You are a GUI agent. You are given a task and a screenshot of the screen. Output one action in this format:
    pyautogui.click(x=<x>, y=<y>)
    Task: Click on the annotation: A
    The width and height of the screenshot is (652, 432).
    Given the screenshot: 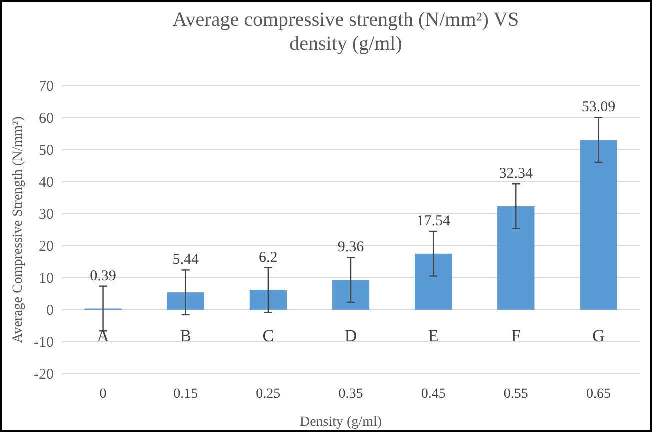 What is the action you would take?
    pyautogui.click(x=103, y=336)
    